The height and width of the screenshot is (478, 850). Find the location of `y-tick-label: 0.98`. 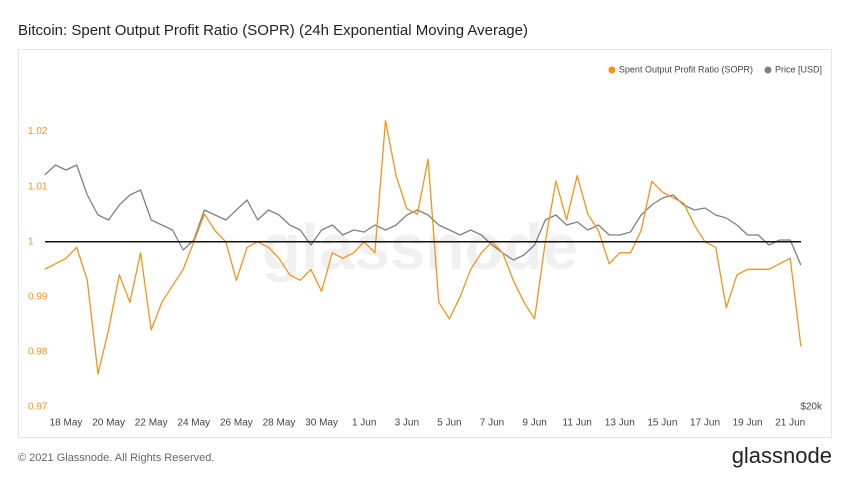

y-tick-label: 0.98 is located at coordinates (38, 352).